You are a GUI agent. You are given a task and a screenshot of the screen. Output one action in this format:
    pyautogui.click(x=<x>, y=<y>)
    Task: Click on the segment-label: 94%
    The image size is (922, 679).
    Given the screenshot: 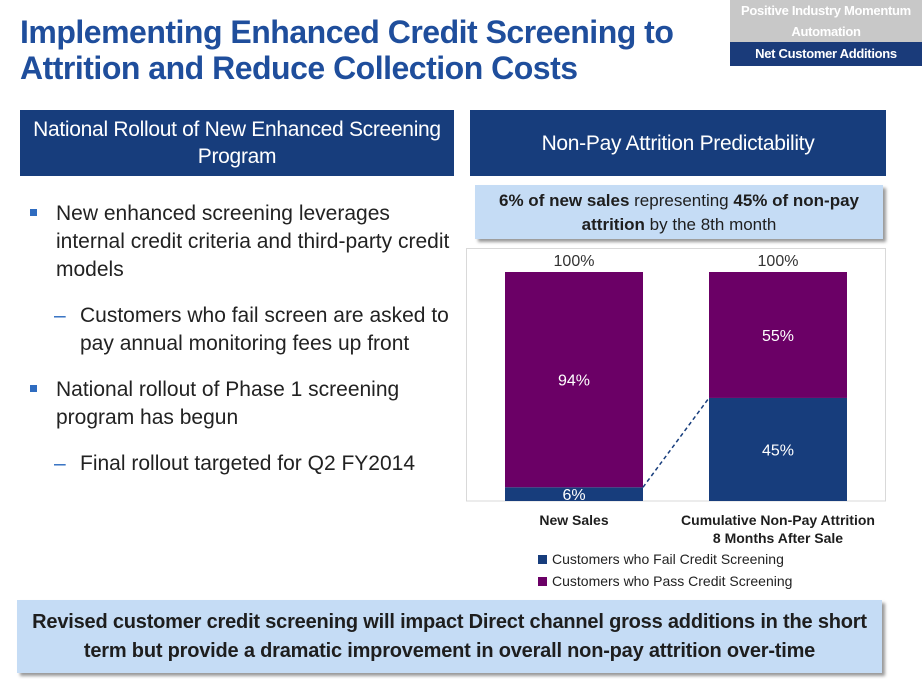 What is the action you would take?
    pyautogui.click(x=574, y=381)
    